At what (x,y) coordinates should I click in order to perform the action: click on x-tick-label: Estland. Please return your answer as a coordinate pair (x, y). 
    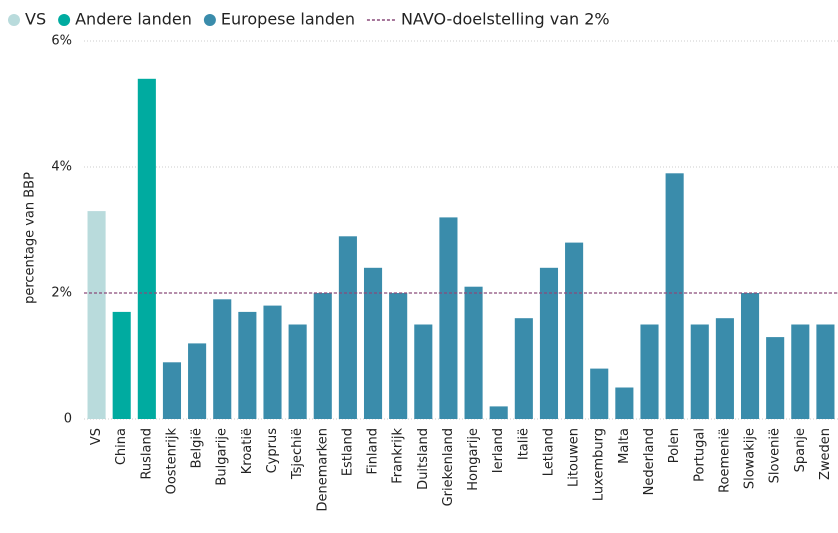
    Looking at the image, I should click on (347, 452).